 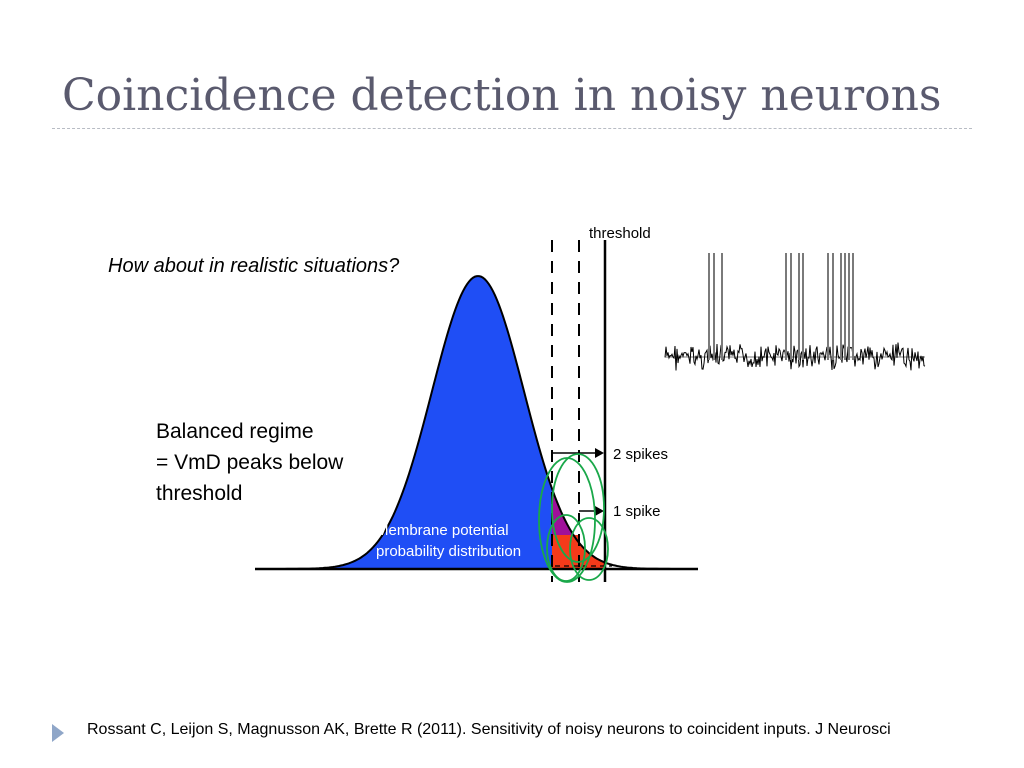 I want to click on threshold-label: threshold, so click(x=620, y=233).